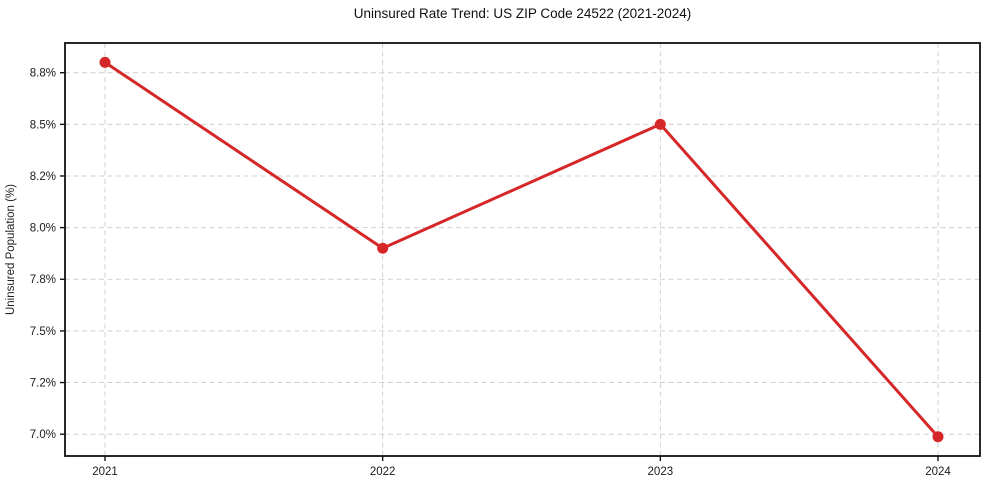 The width and height of the screenshot is (989, 490). I want to click on y-tick-label: 8.0%, so click(43, 229).